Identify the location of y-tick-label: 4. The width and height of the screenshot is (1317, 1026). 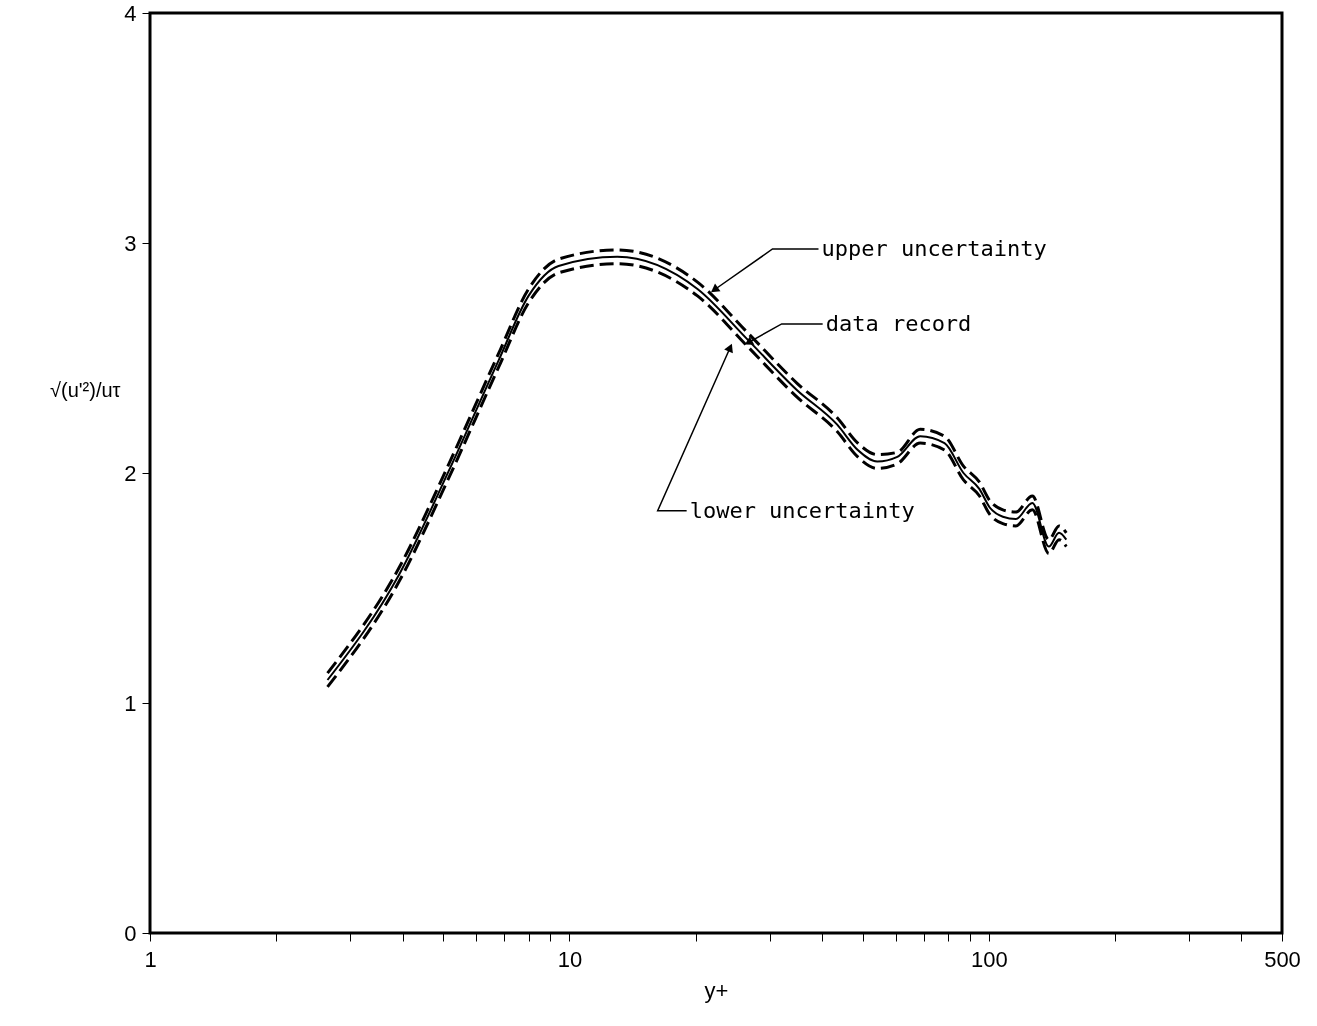
(130, 13).